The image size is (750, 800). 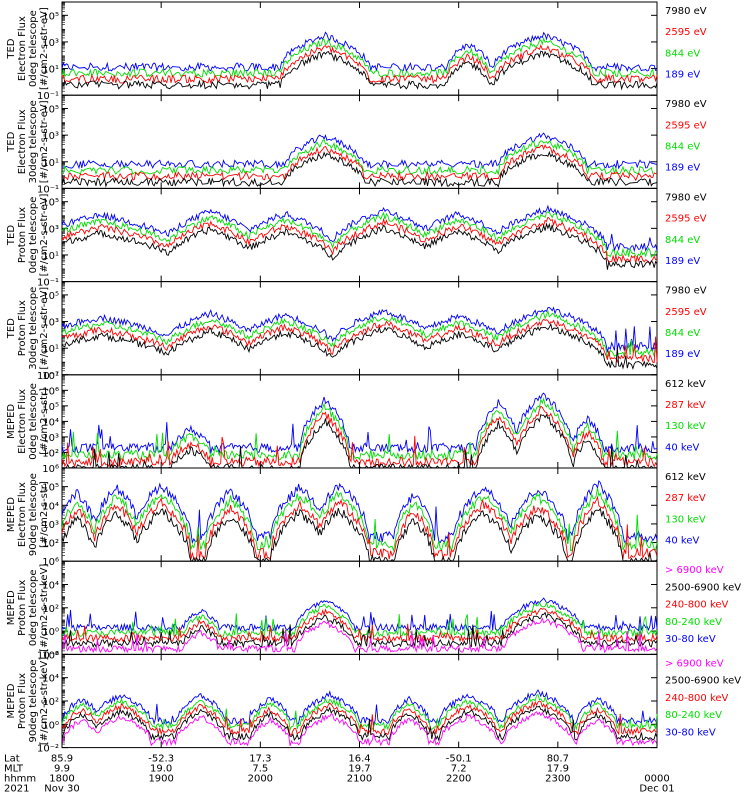 What do you see at coordinates (12, 759) in the screenshot?
I see `time-axis-row-label: Lat` at bounding box center [12, 759].